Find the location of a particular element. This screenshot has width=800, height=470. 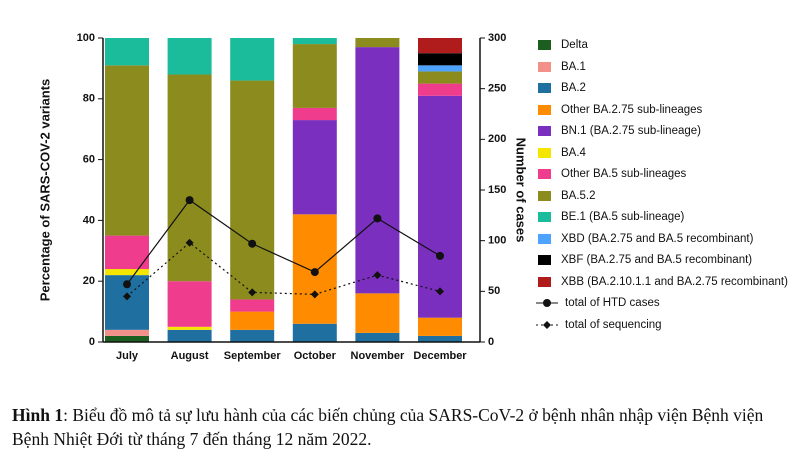

y2-axis-label: Number of cases is located at coordinates (521, 190).